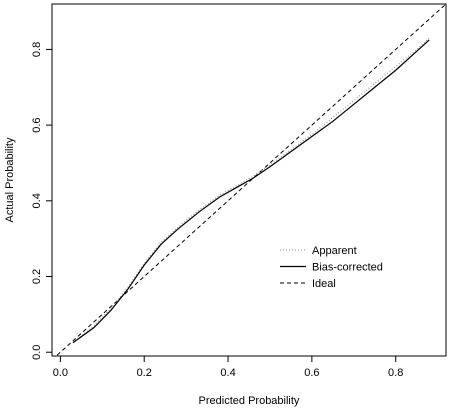  Describe the element at coordinates (37, 352) in the screenshot. I see `y-tick-label: 0.0` at that location.